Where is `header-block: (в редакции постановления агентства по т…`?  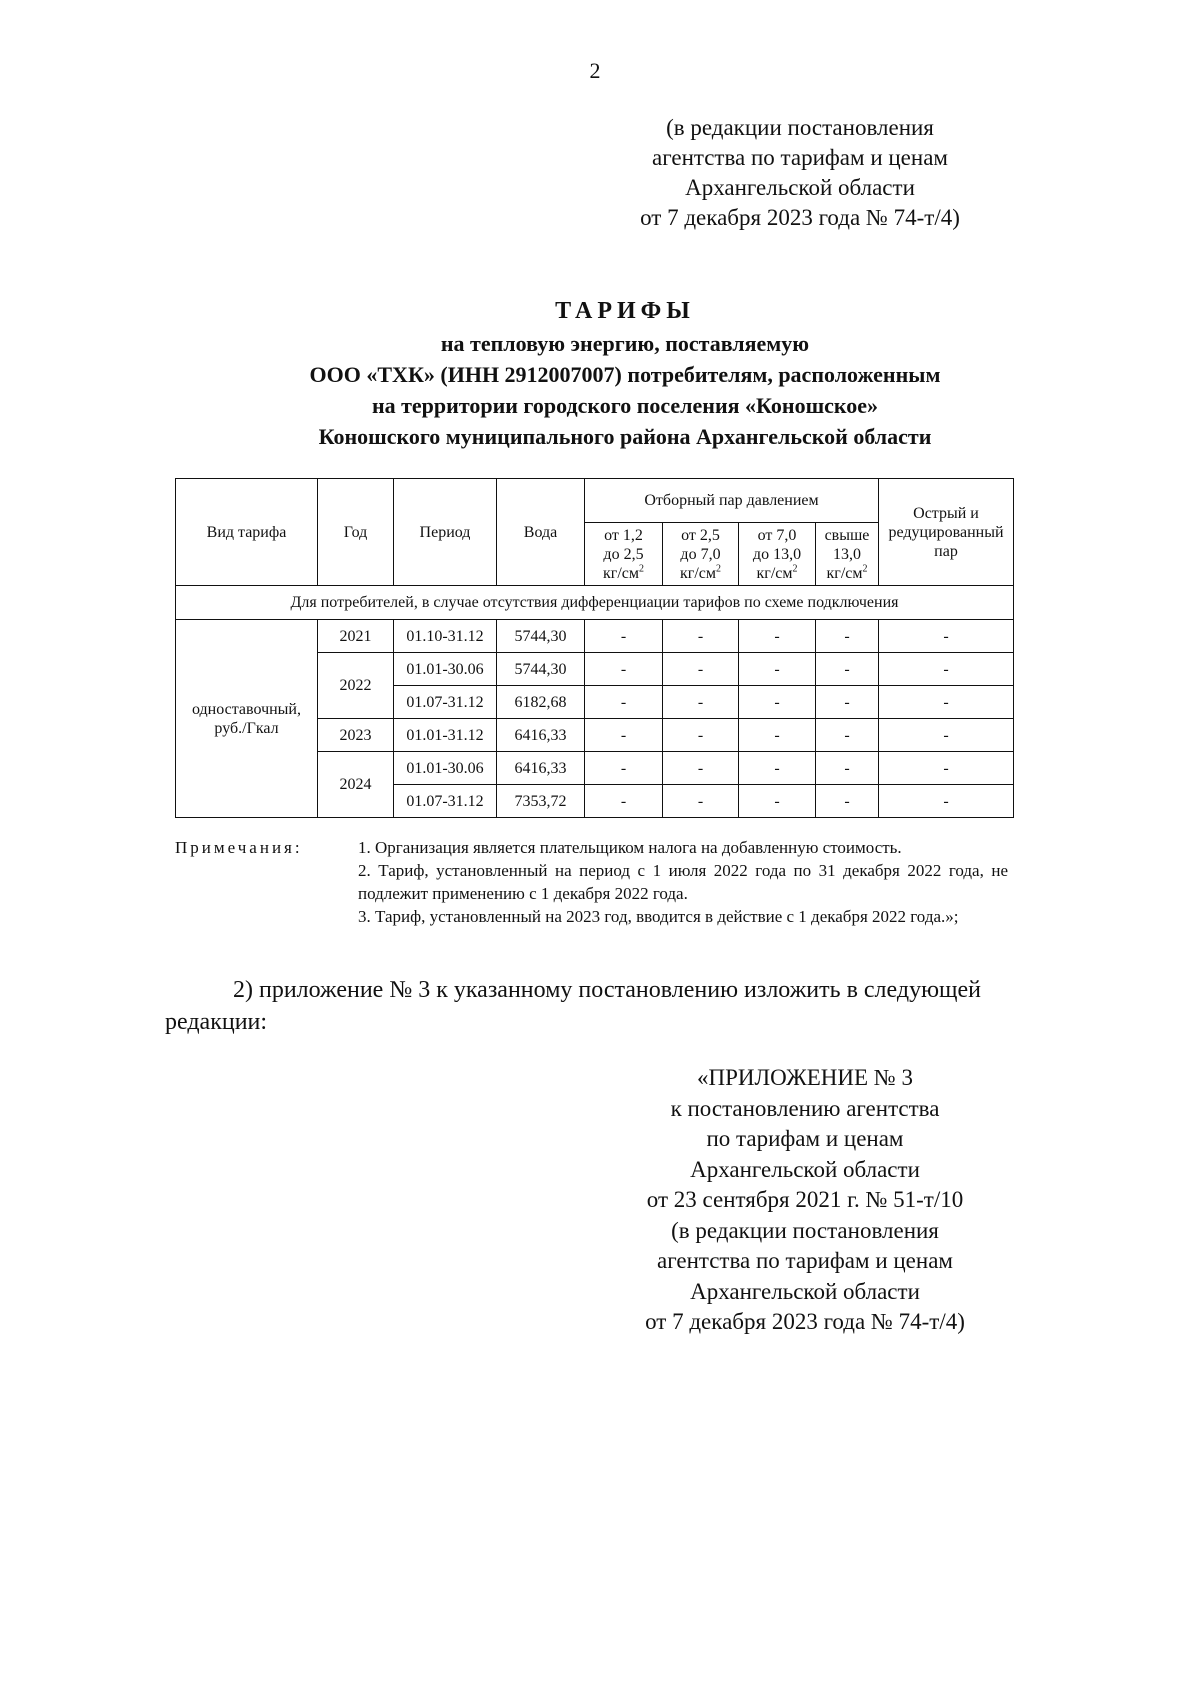
header-block: (в редакции постановления агентства по т… is located at coordinates (800, 173).